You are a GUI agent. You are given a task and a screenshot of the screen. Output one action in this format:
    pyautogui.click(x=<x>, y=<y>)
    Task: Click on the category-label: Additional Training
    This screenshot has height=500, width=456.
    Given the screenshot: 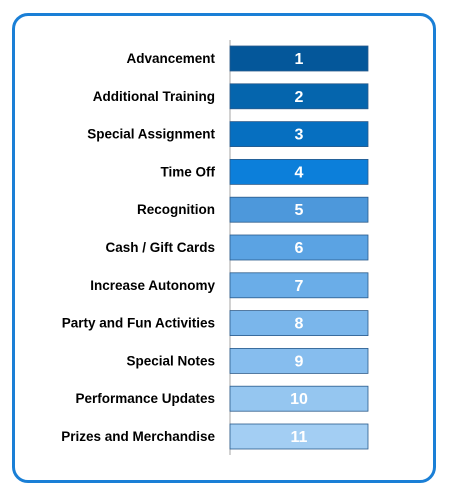 What is the action you would take?
    pyautogui.click(x=154, y=96)
    